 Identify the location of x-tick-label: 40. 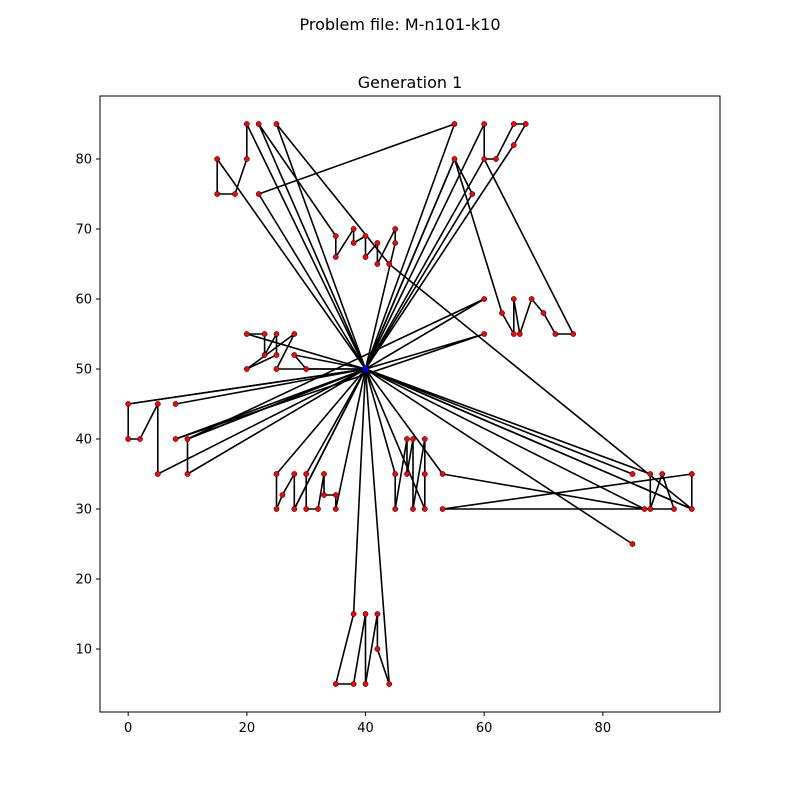
(365, 728).